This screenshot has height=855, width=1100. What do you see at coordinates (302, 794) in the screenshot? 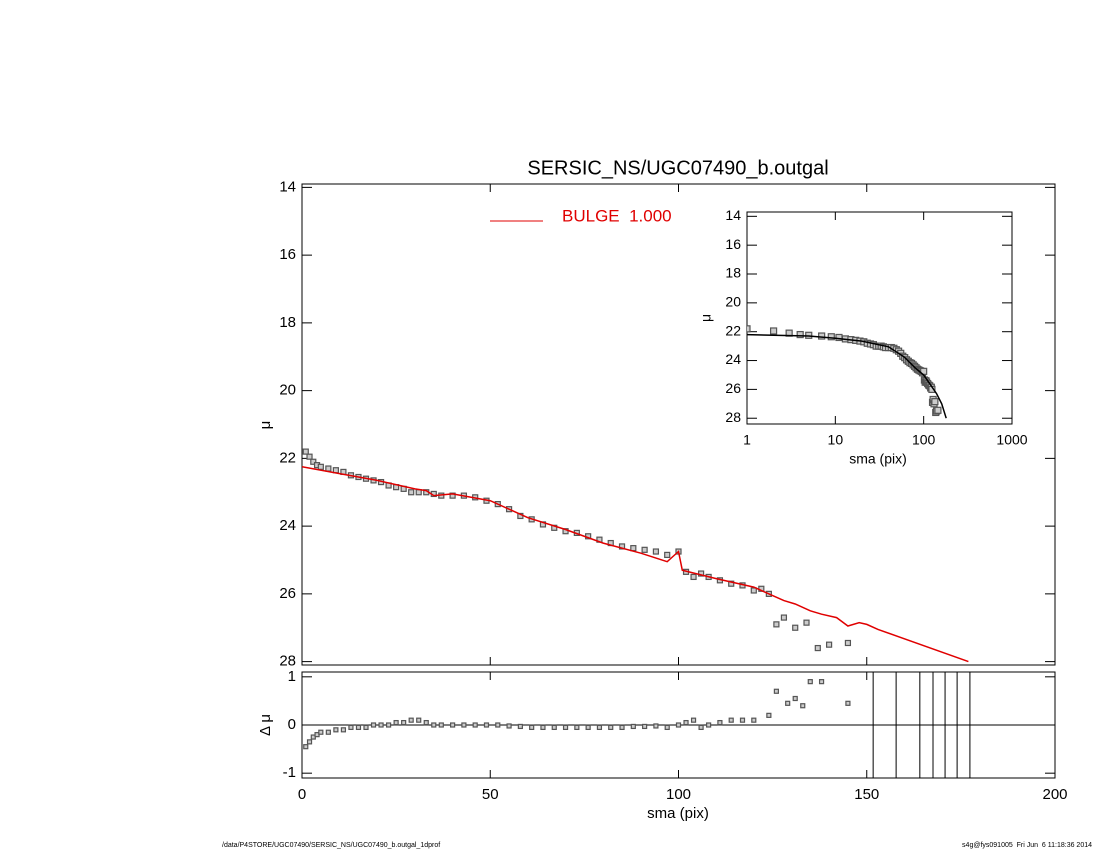
I see `x-tick-label: 0` at bounding box center [302, 794].